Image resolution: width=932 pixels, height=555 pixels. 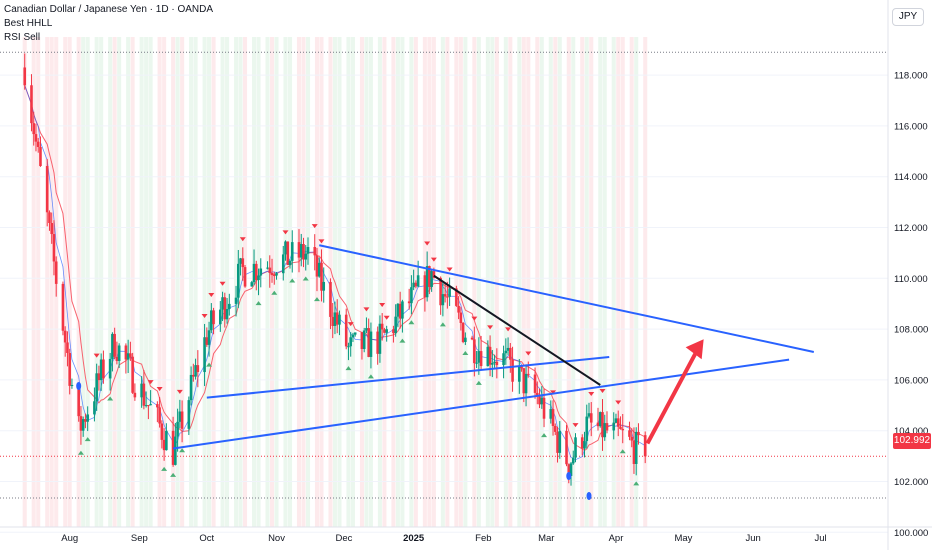 I want to click on currency-button: JPY, so click(x=908, y=17).